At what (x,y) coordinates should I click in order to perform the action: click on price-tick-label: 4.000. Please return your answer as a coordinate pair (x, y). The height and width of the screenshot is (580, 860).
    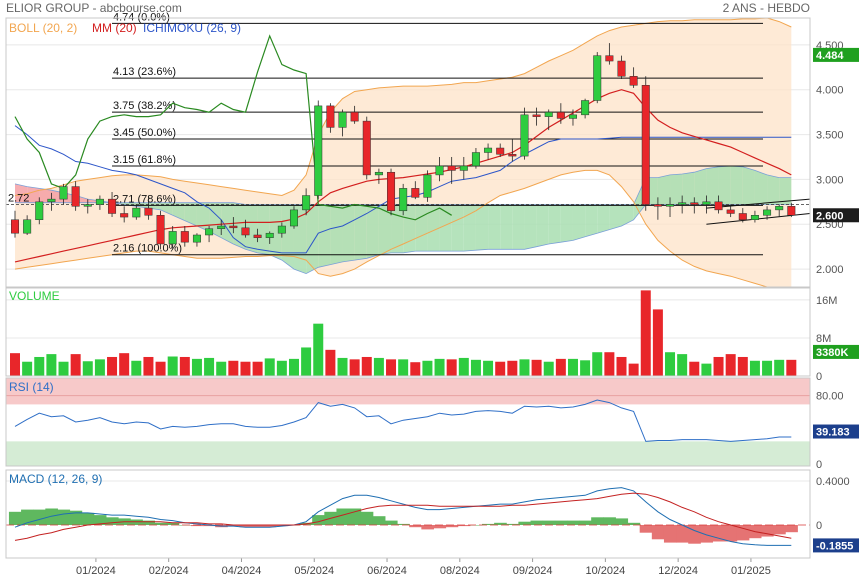
    Looking at the image, I should click on (830, 91).